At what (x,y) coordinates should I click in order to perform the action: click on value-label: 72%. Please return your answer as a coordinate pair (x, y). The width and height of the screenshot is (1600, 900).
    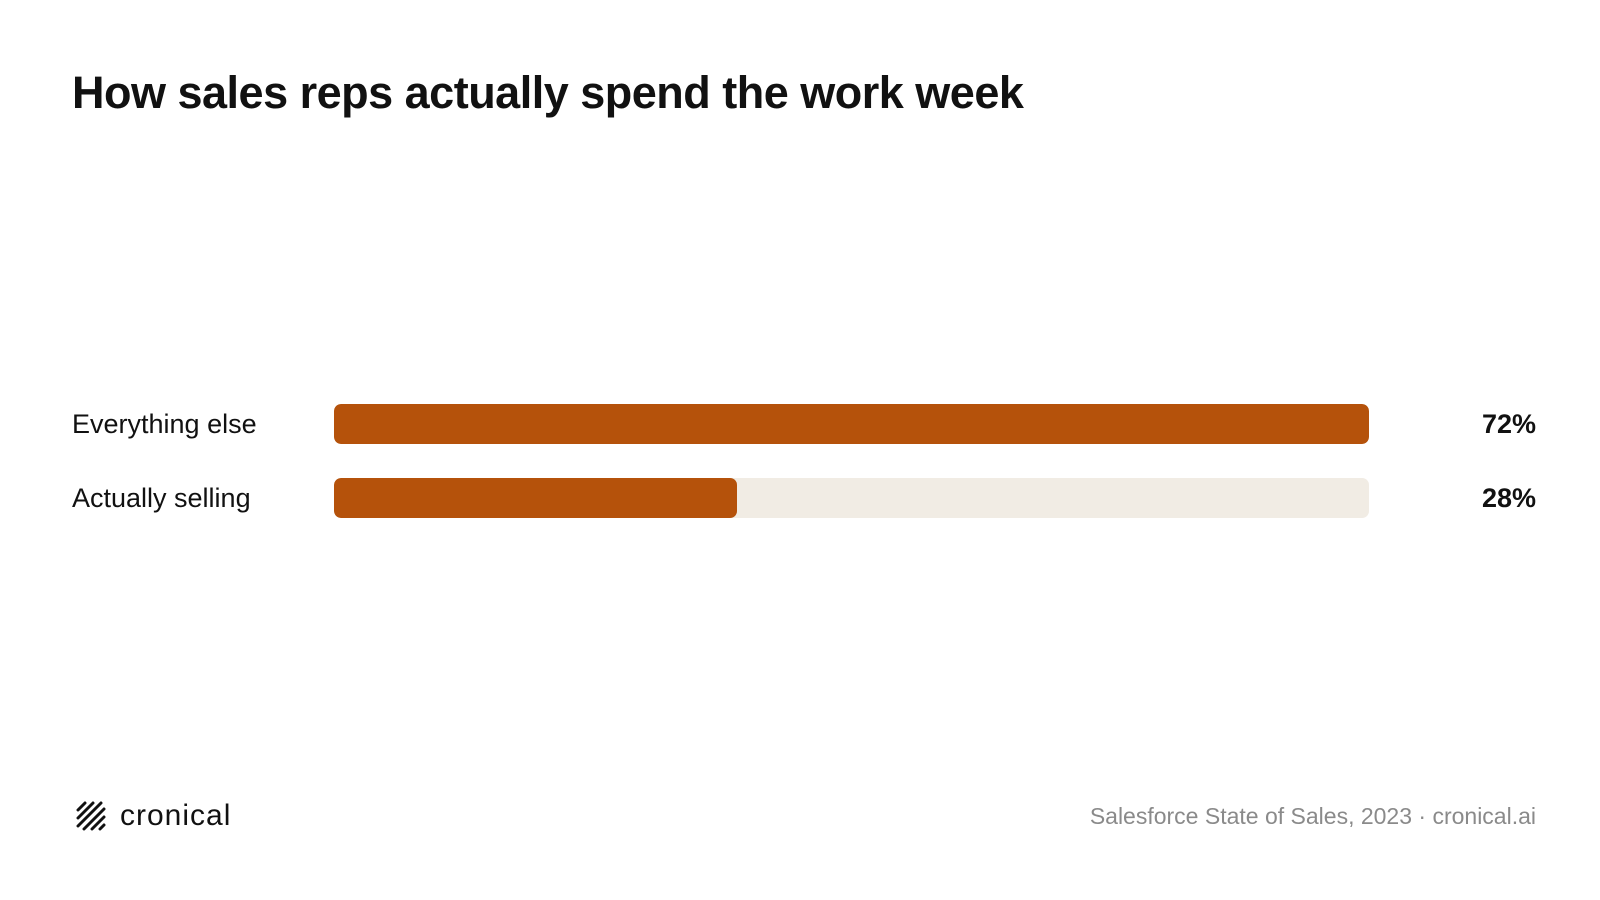
    Looking at the image, I should click on (1508, 424).